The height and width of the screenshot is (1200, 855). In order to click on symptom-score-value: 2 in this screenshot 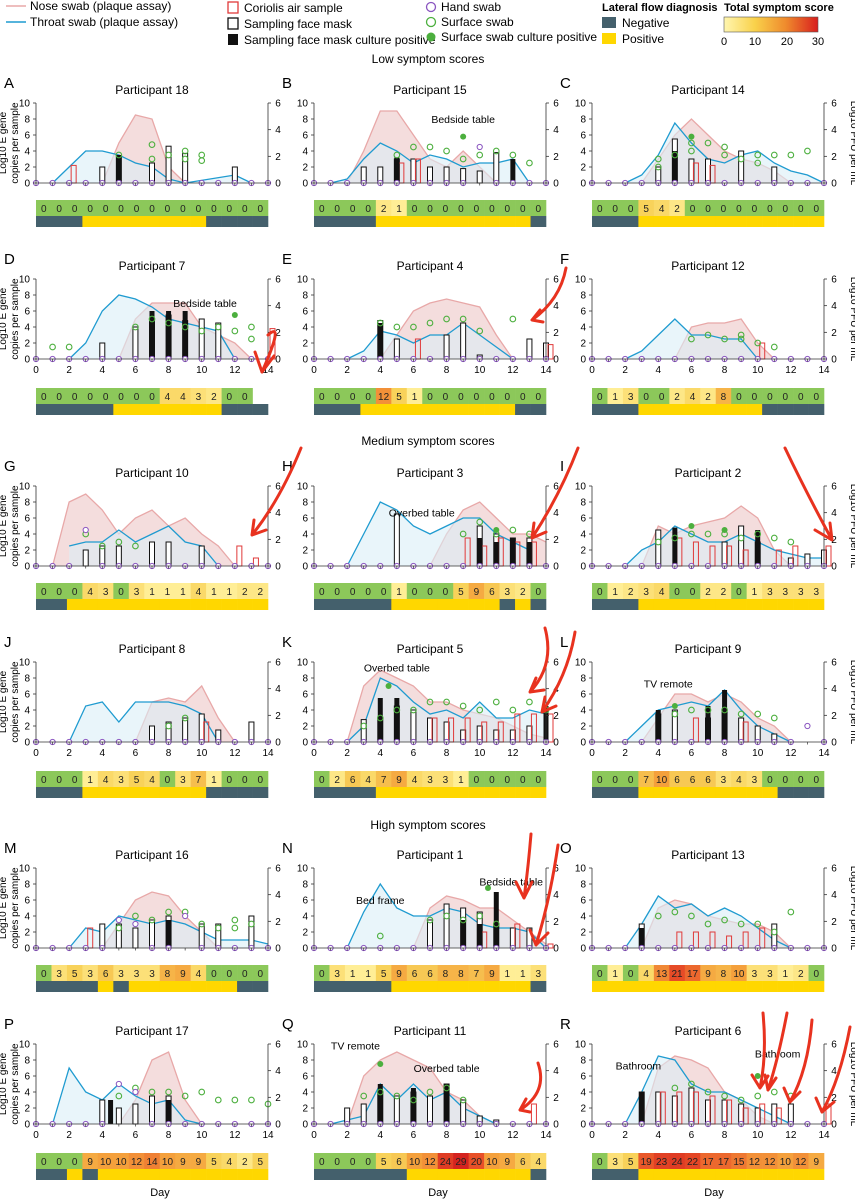, I will do `click(708, 397)`.